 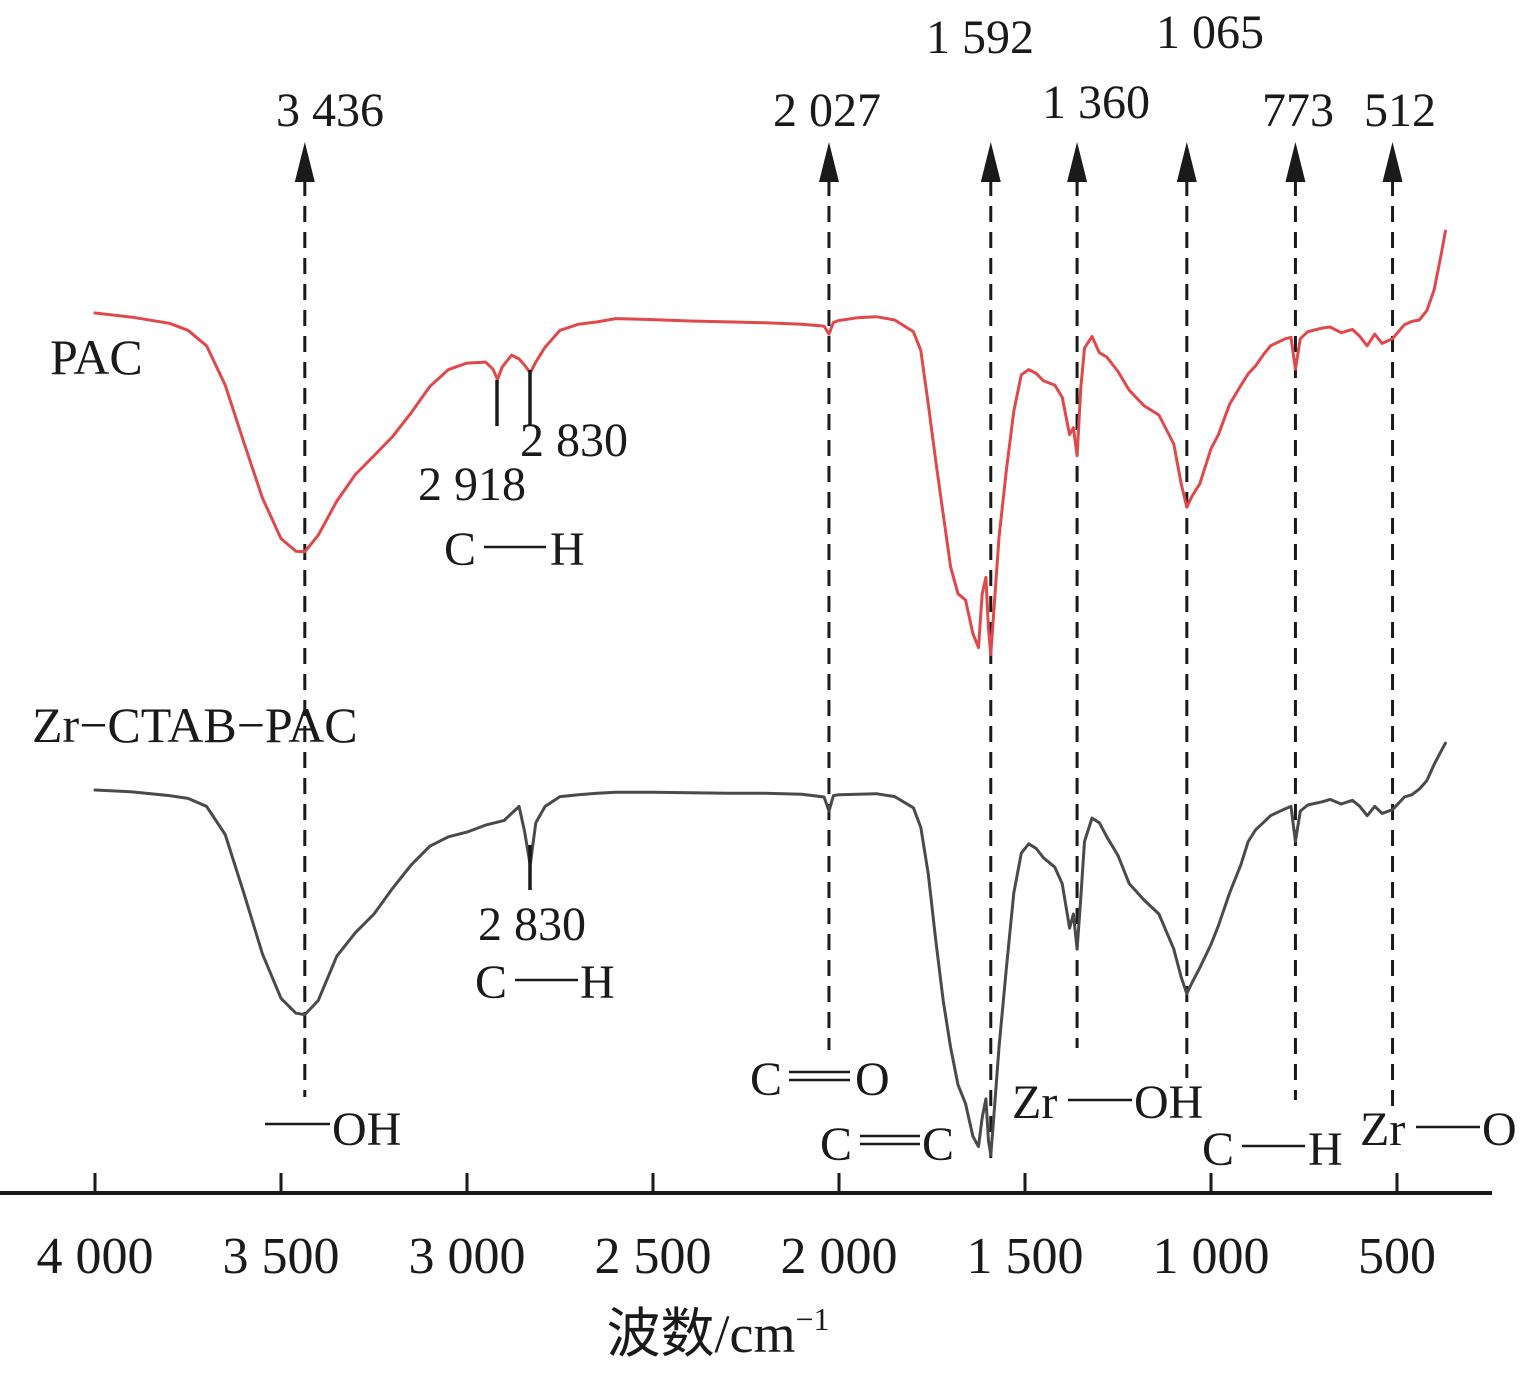 What do you see at coordinates (766, 1079) in the screenshot?
I see `co-c: C` at bounding box center [766, 1079].